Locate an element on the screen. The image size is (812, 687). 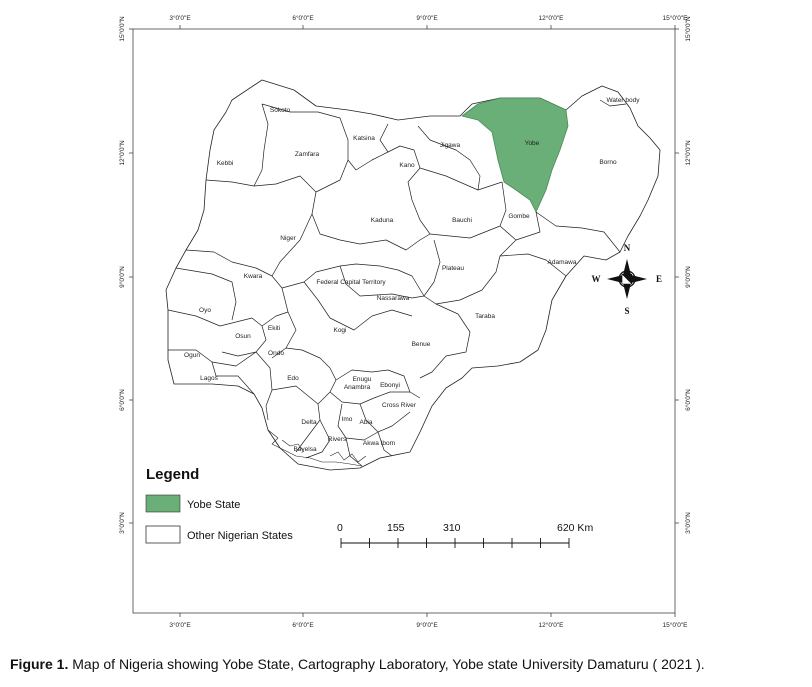
state-label: Ebonyi is located at coordinates (390, 385).